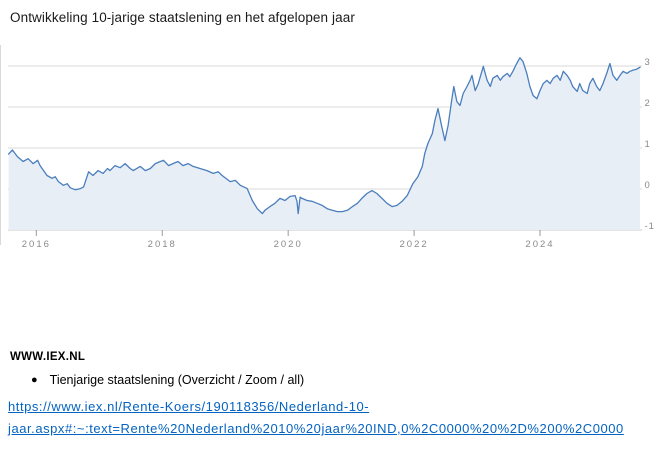 The height and width of the screenshot is (450, 656). Describe the element at coordinates (650, 226) in the screenshot. I see `svg-text: -1` at that location.